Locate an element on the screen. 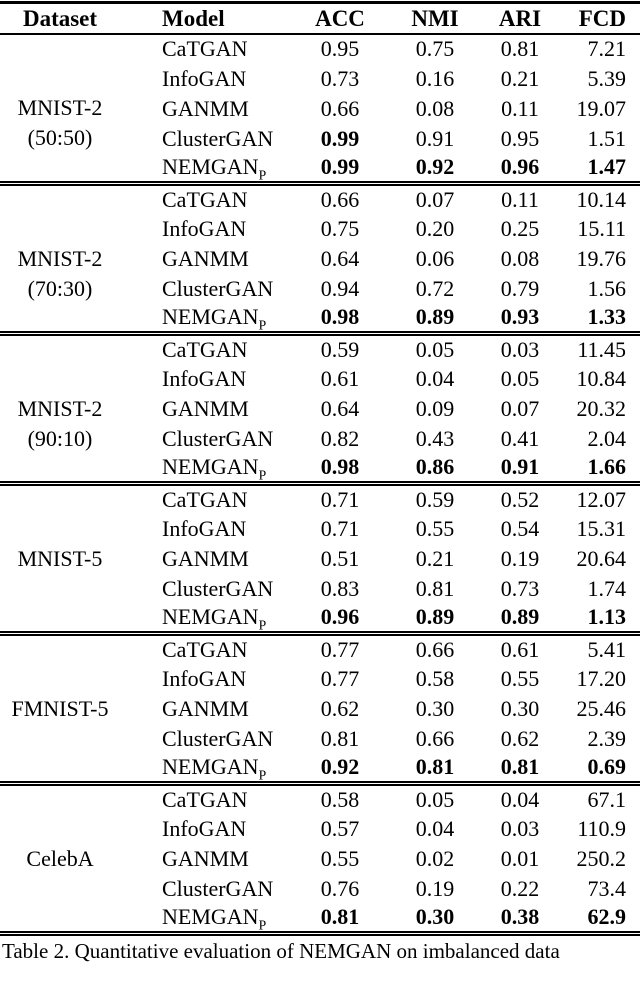 The height and width of the screenshot is (1005, 640). metric-value: 0.08 is located at coordinates (435, 108).